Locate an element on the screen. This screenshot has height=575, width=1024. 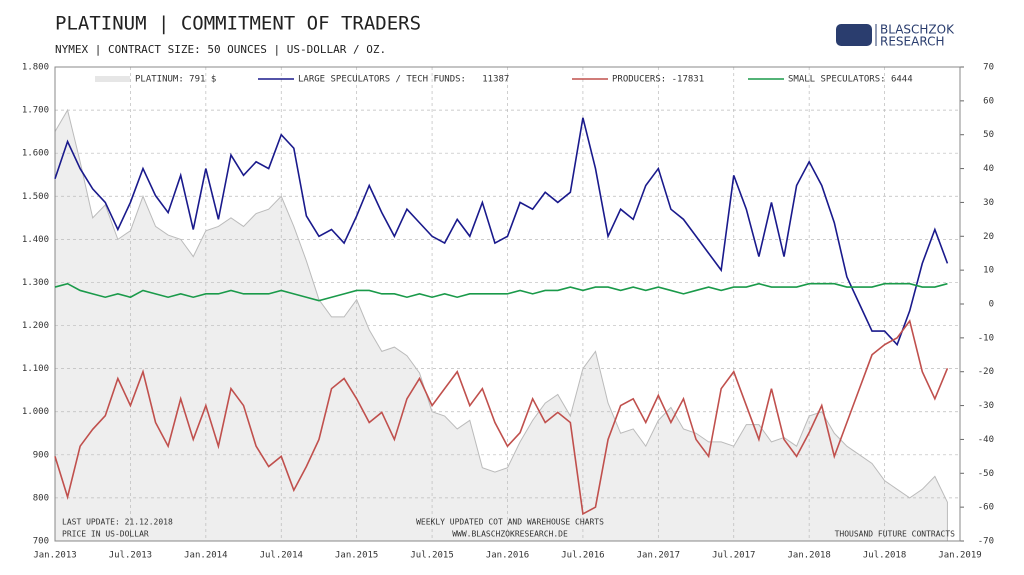
y-tick-label: 1.100 is located at coordinates (35, 369).